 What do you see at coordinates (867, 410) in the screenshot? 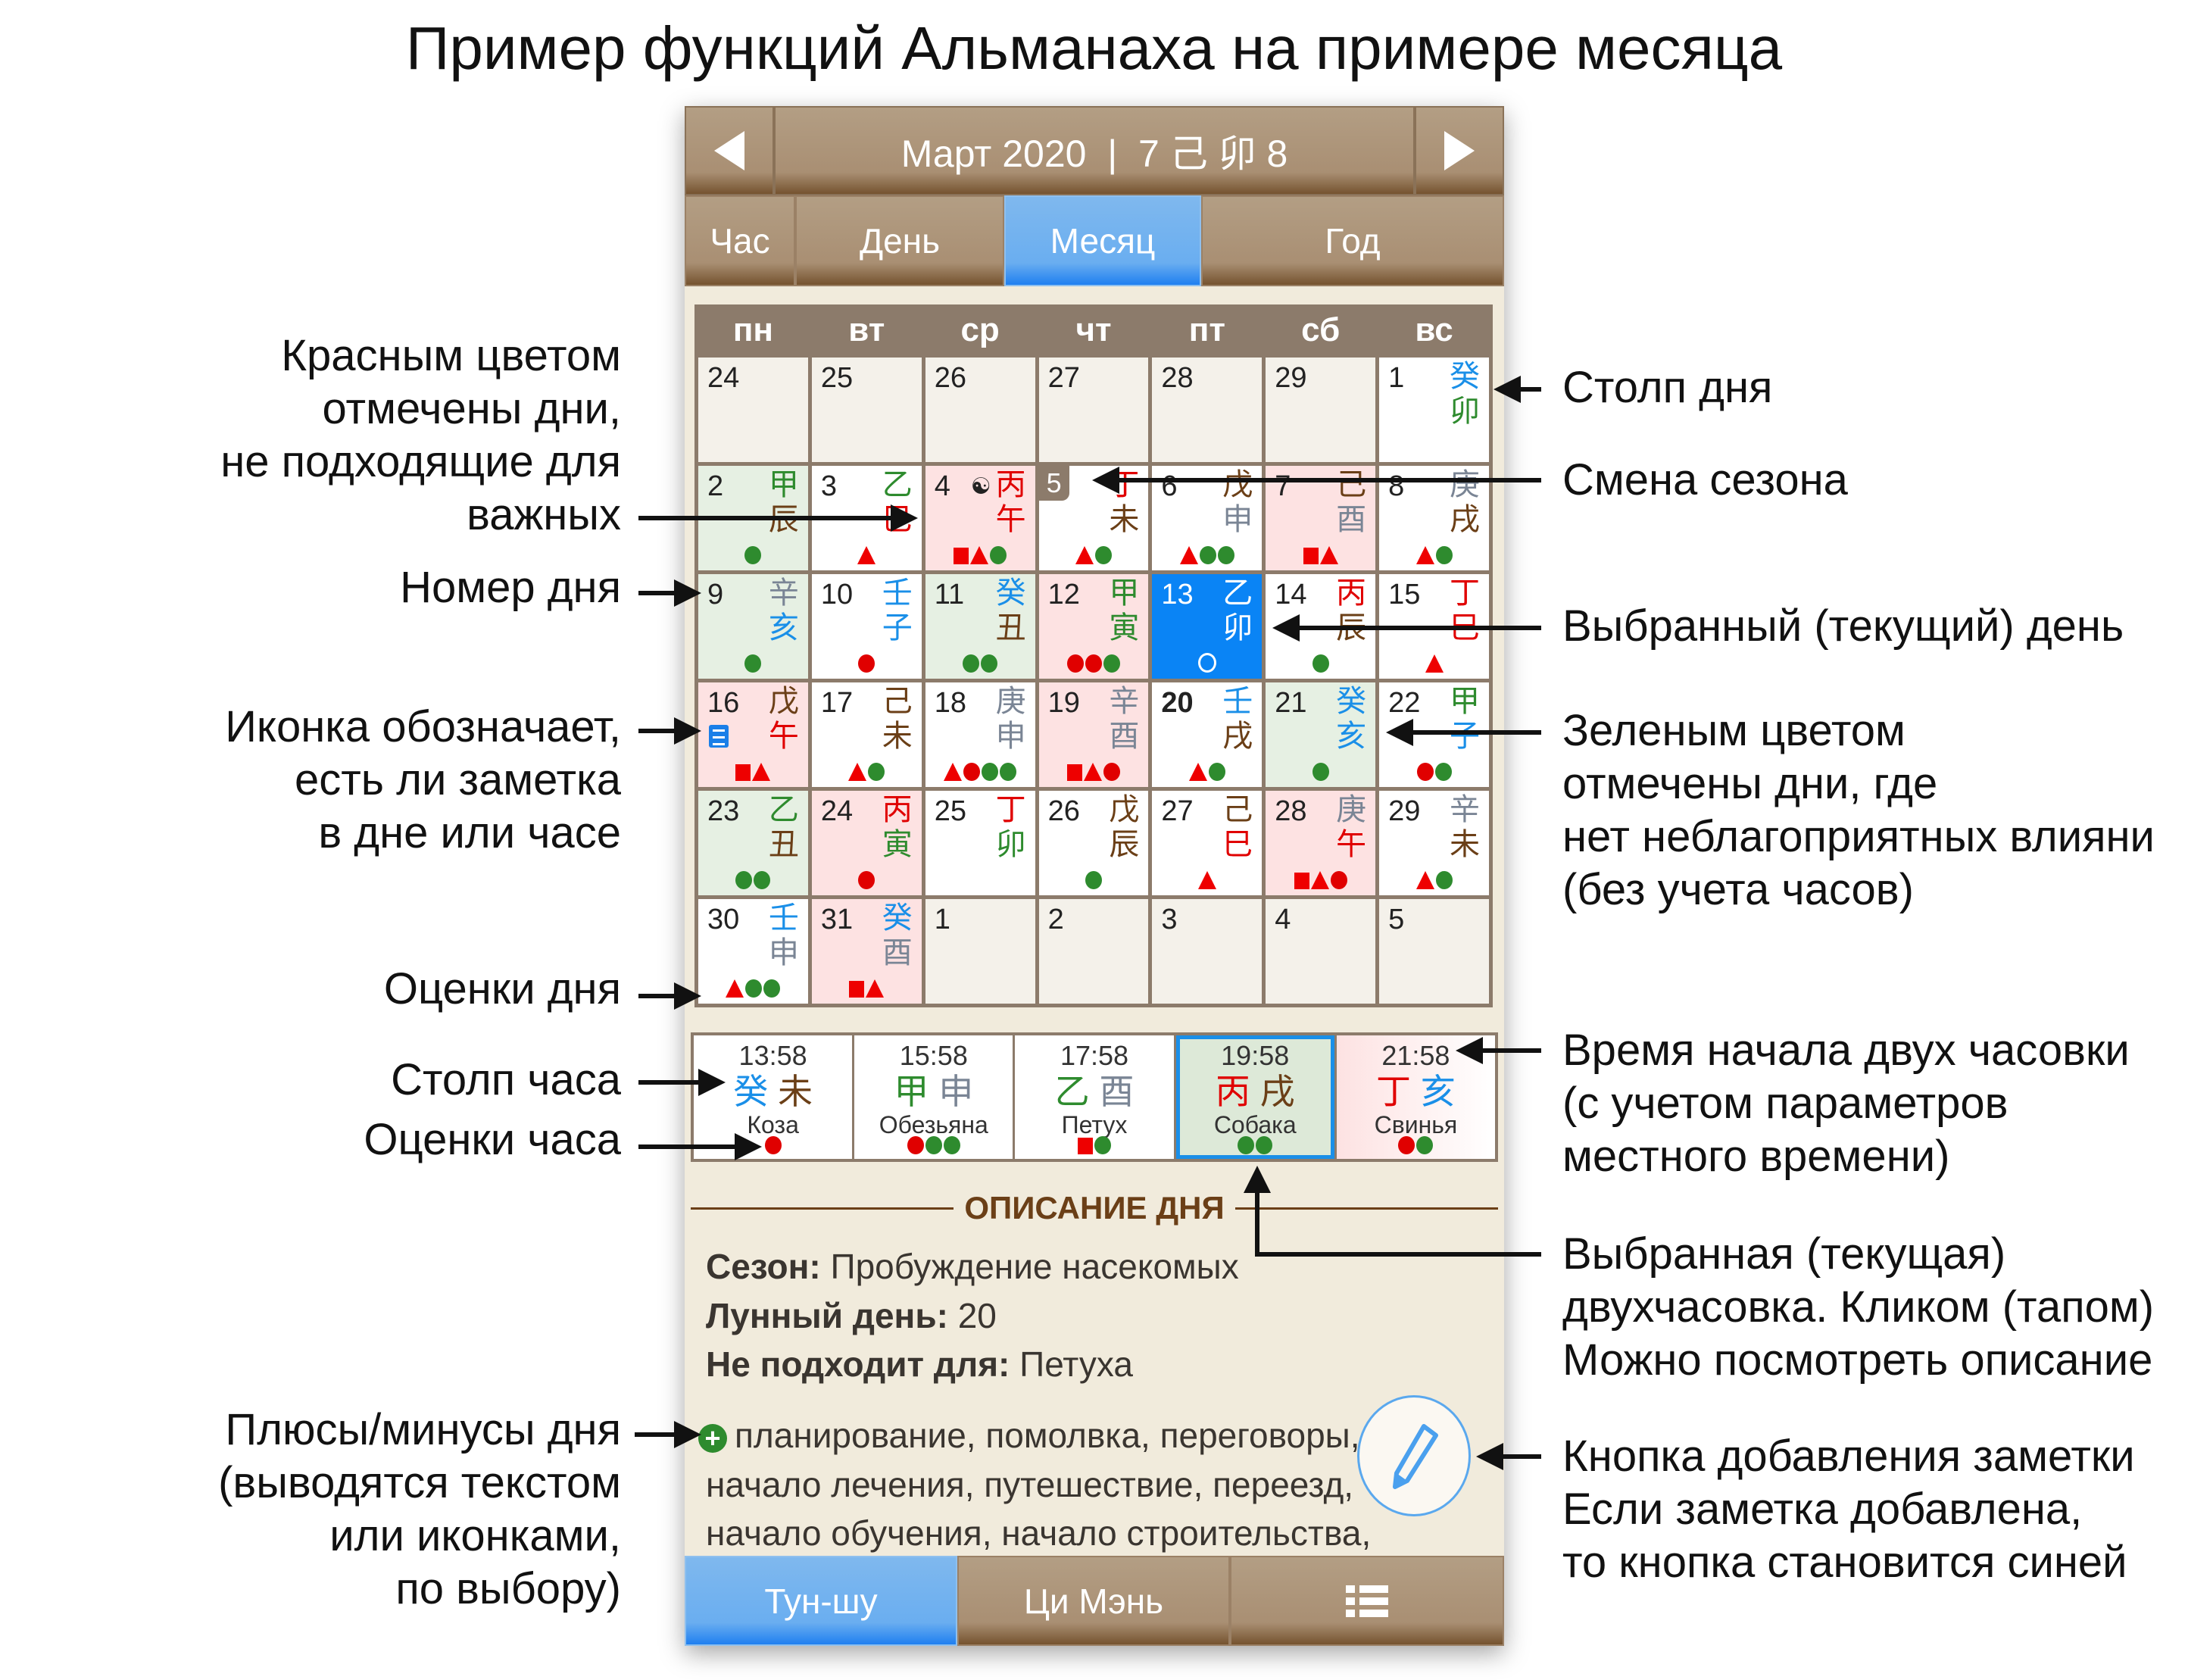
I see `day-cell: 25` at bounding box center [867, 410].